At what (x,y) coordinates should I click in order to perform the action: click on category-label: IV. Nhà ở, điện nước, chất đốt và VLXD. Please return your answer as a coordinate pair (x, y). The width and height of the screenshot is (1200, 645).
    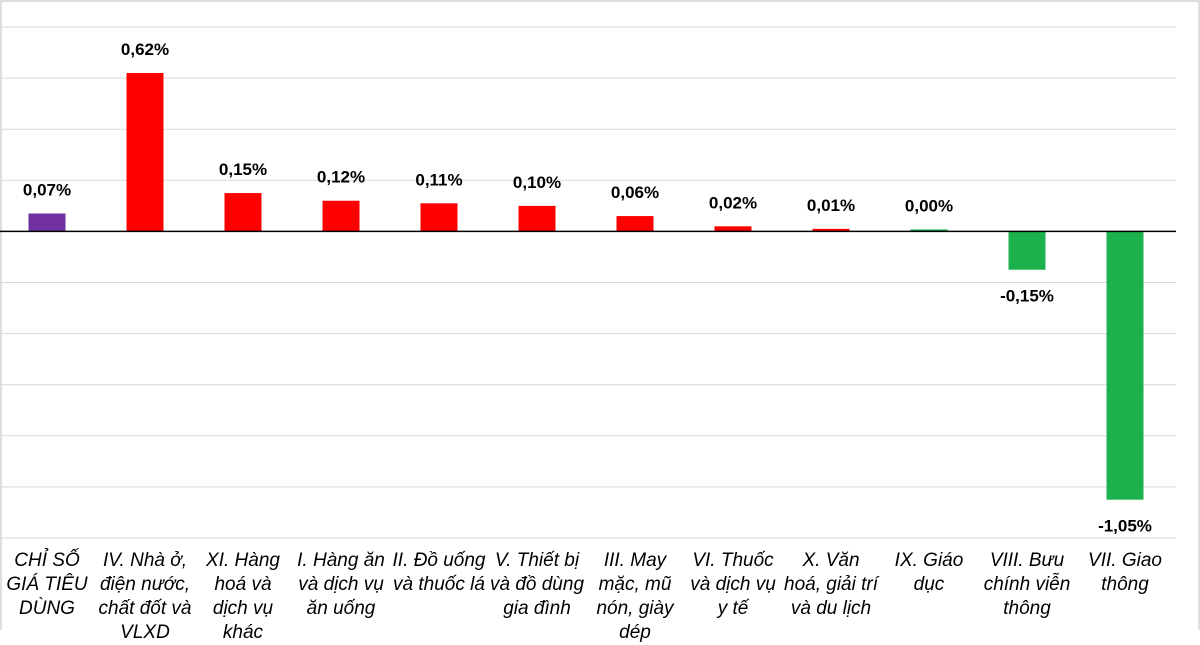
    Looking at the image, I should click on (145, 596).